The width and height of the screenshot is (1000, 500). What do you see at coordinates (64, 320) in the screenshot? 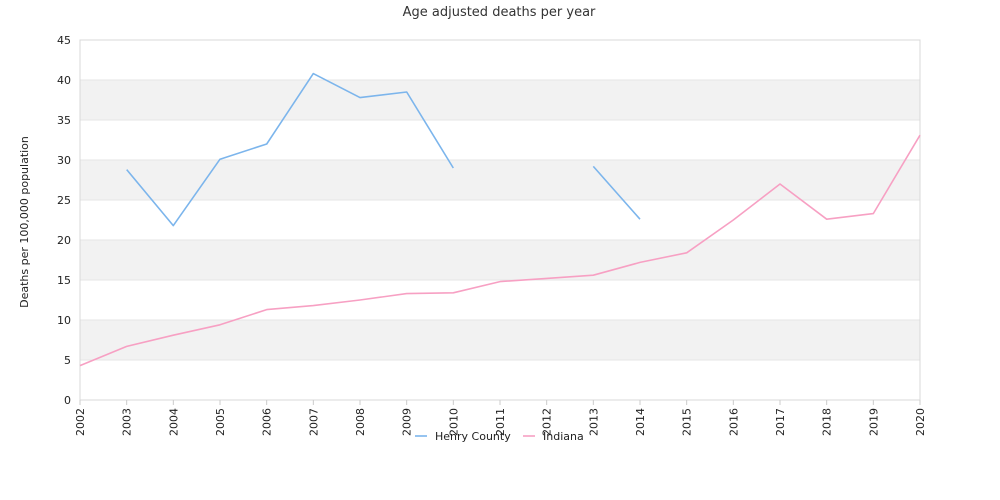
I see `y-tick-label: 10` at bounding box center [64, 320].